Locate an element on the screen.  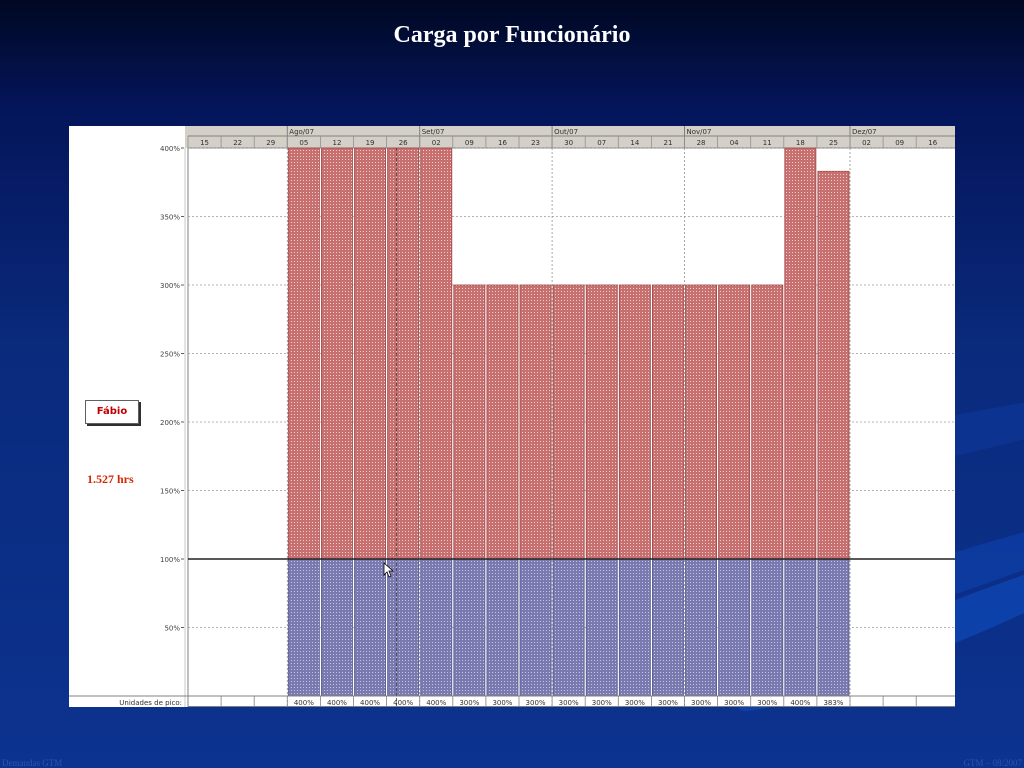
week-label: 26 is located at coordinates (403, 143).